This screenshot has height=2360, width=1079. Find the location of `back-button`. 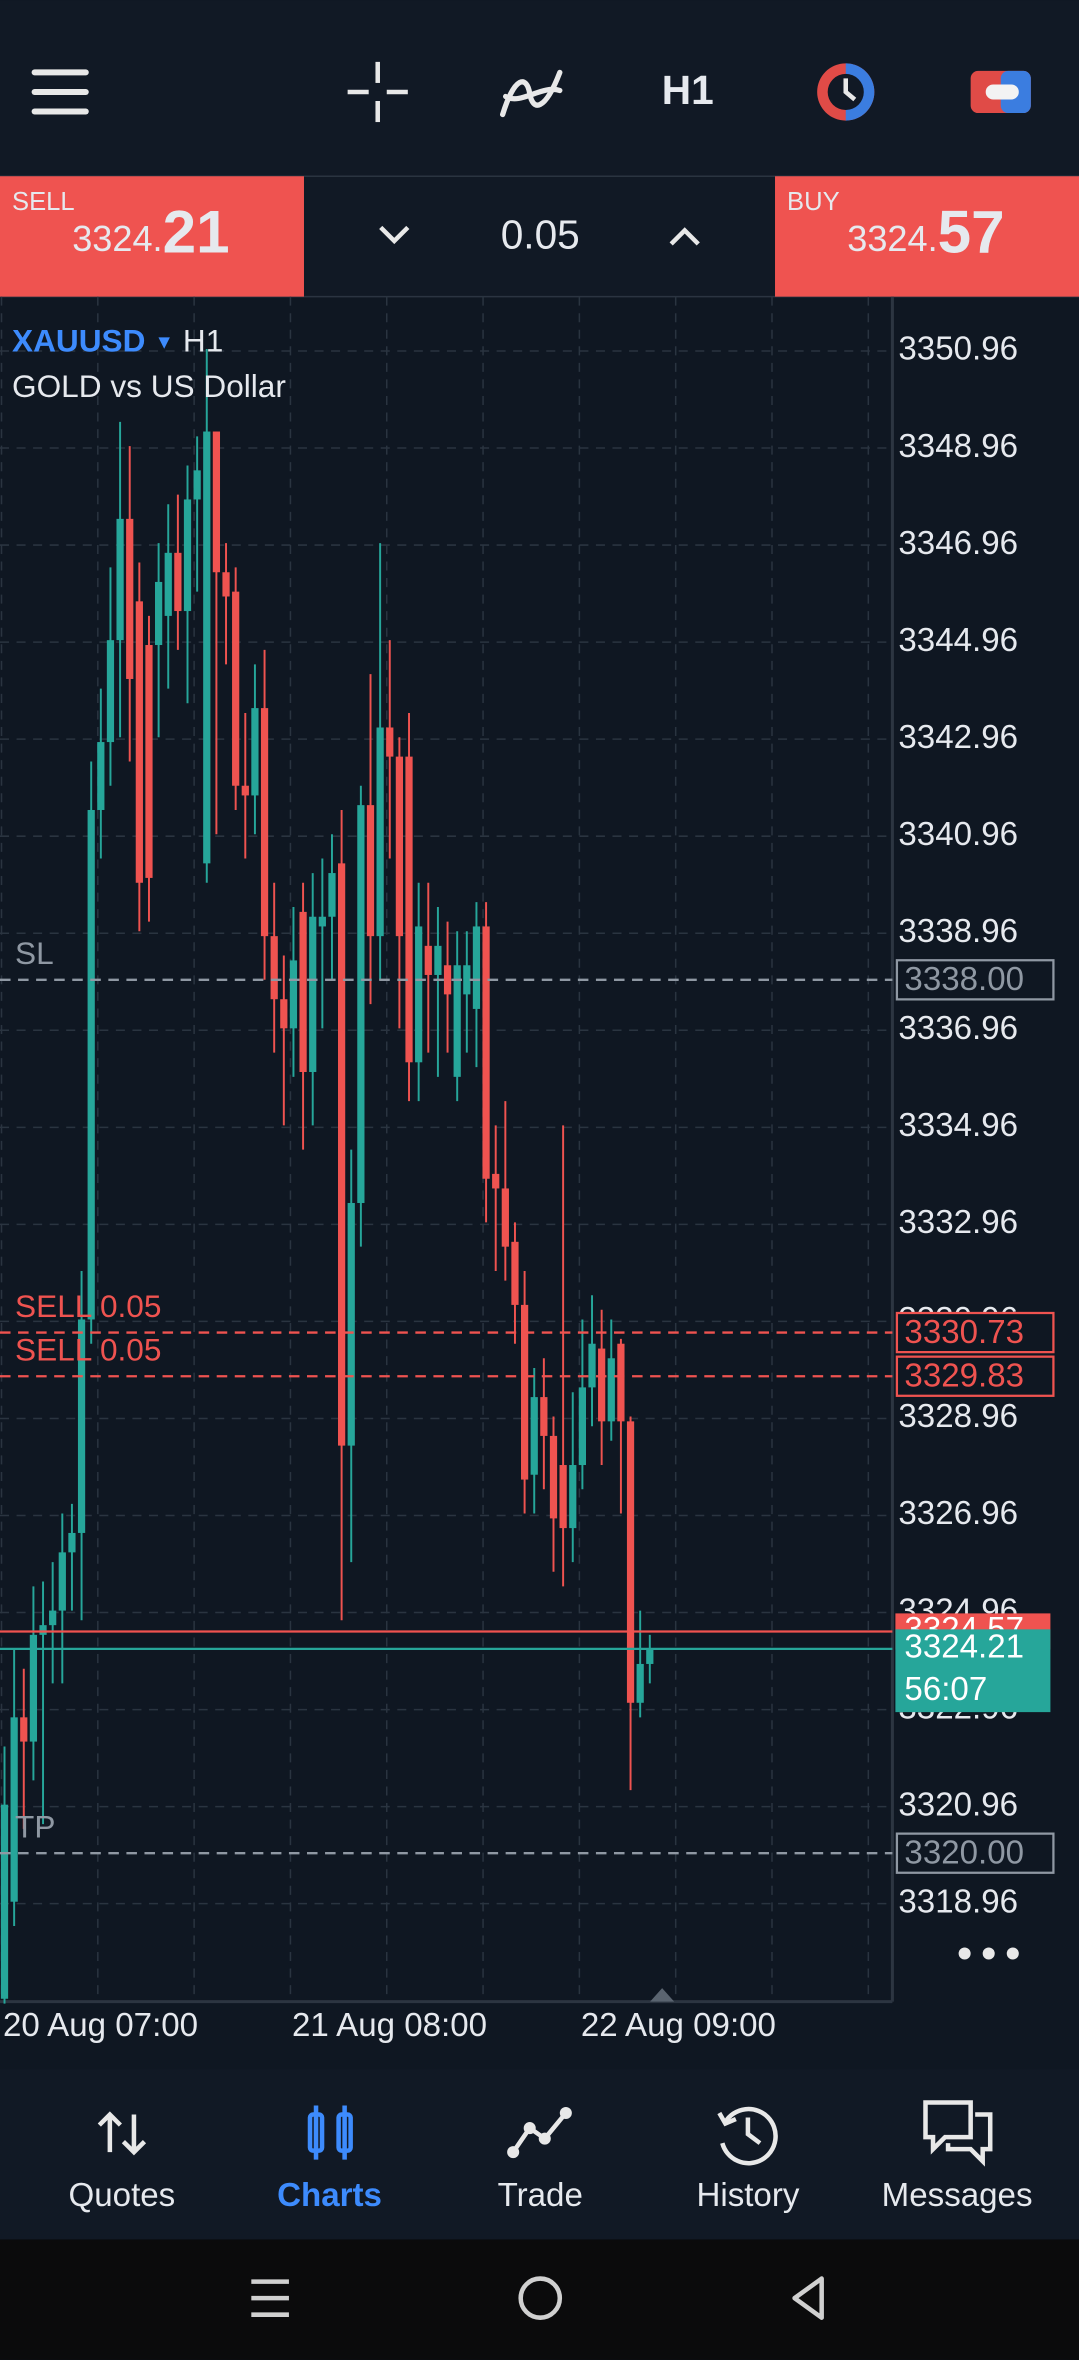

back-button is located at coordinates (808, 2298).